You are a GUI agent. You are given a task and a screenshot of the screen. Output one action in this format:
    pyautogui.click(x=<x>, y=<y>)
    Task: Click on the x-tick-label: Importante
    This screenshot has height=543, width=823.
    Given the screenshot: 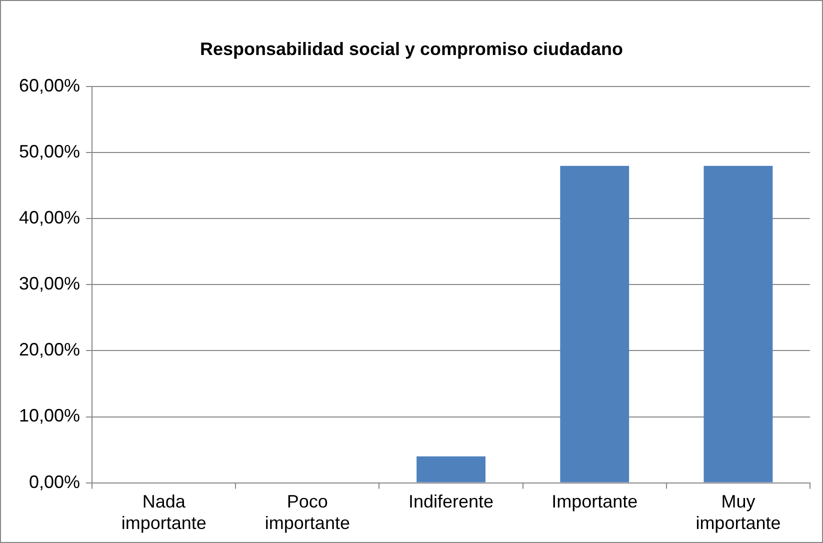 What is the action you would take?
    pyautogui.click(x=595, y=502)
    